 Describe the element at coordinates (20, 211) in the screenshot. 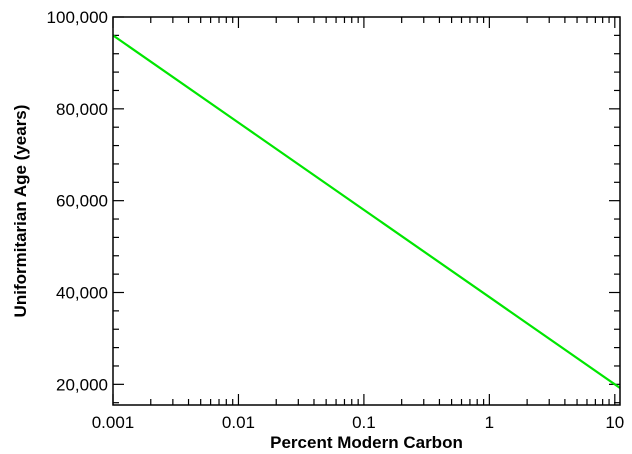

I see `y-axis-title: Uniformitarian Age (years)` at that location.